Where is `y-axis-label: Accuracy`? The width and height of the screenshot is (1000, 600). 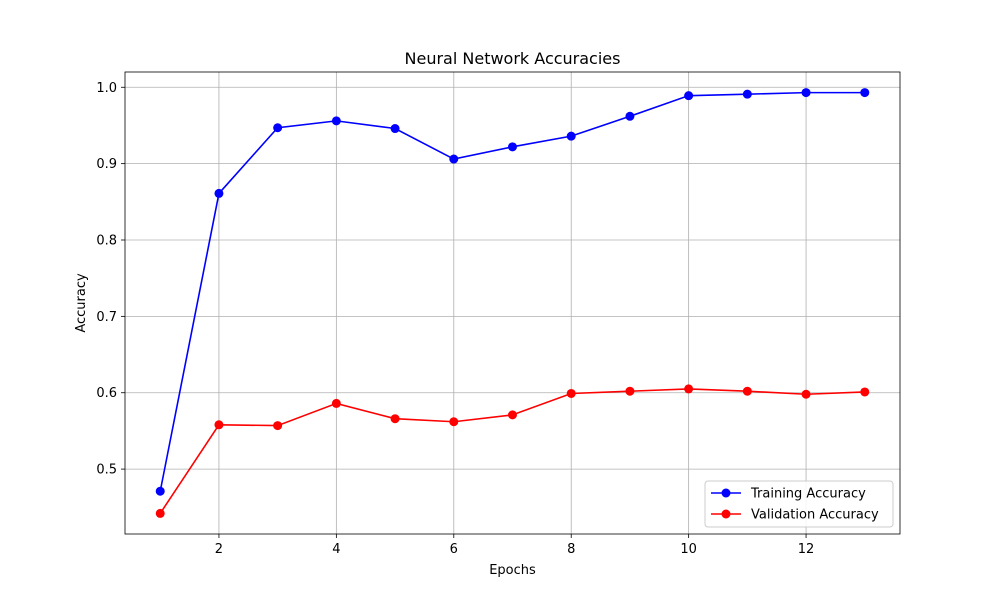 y-axis-label: Accuracy is located at coordinates (81, 303).